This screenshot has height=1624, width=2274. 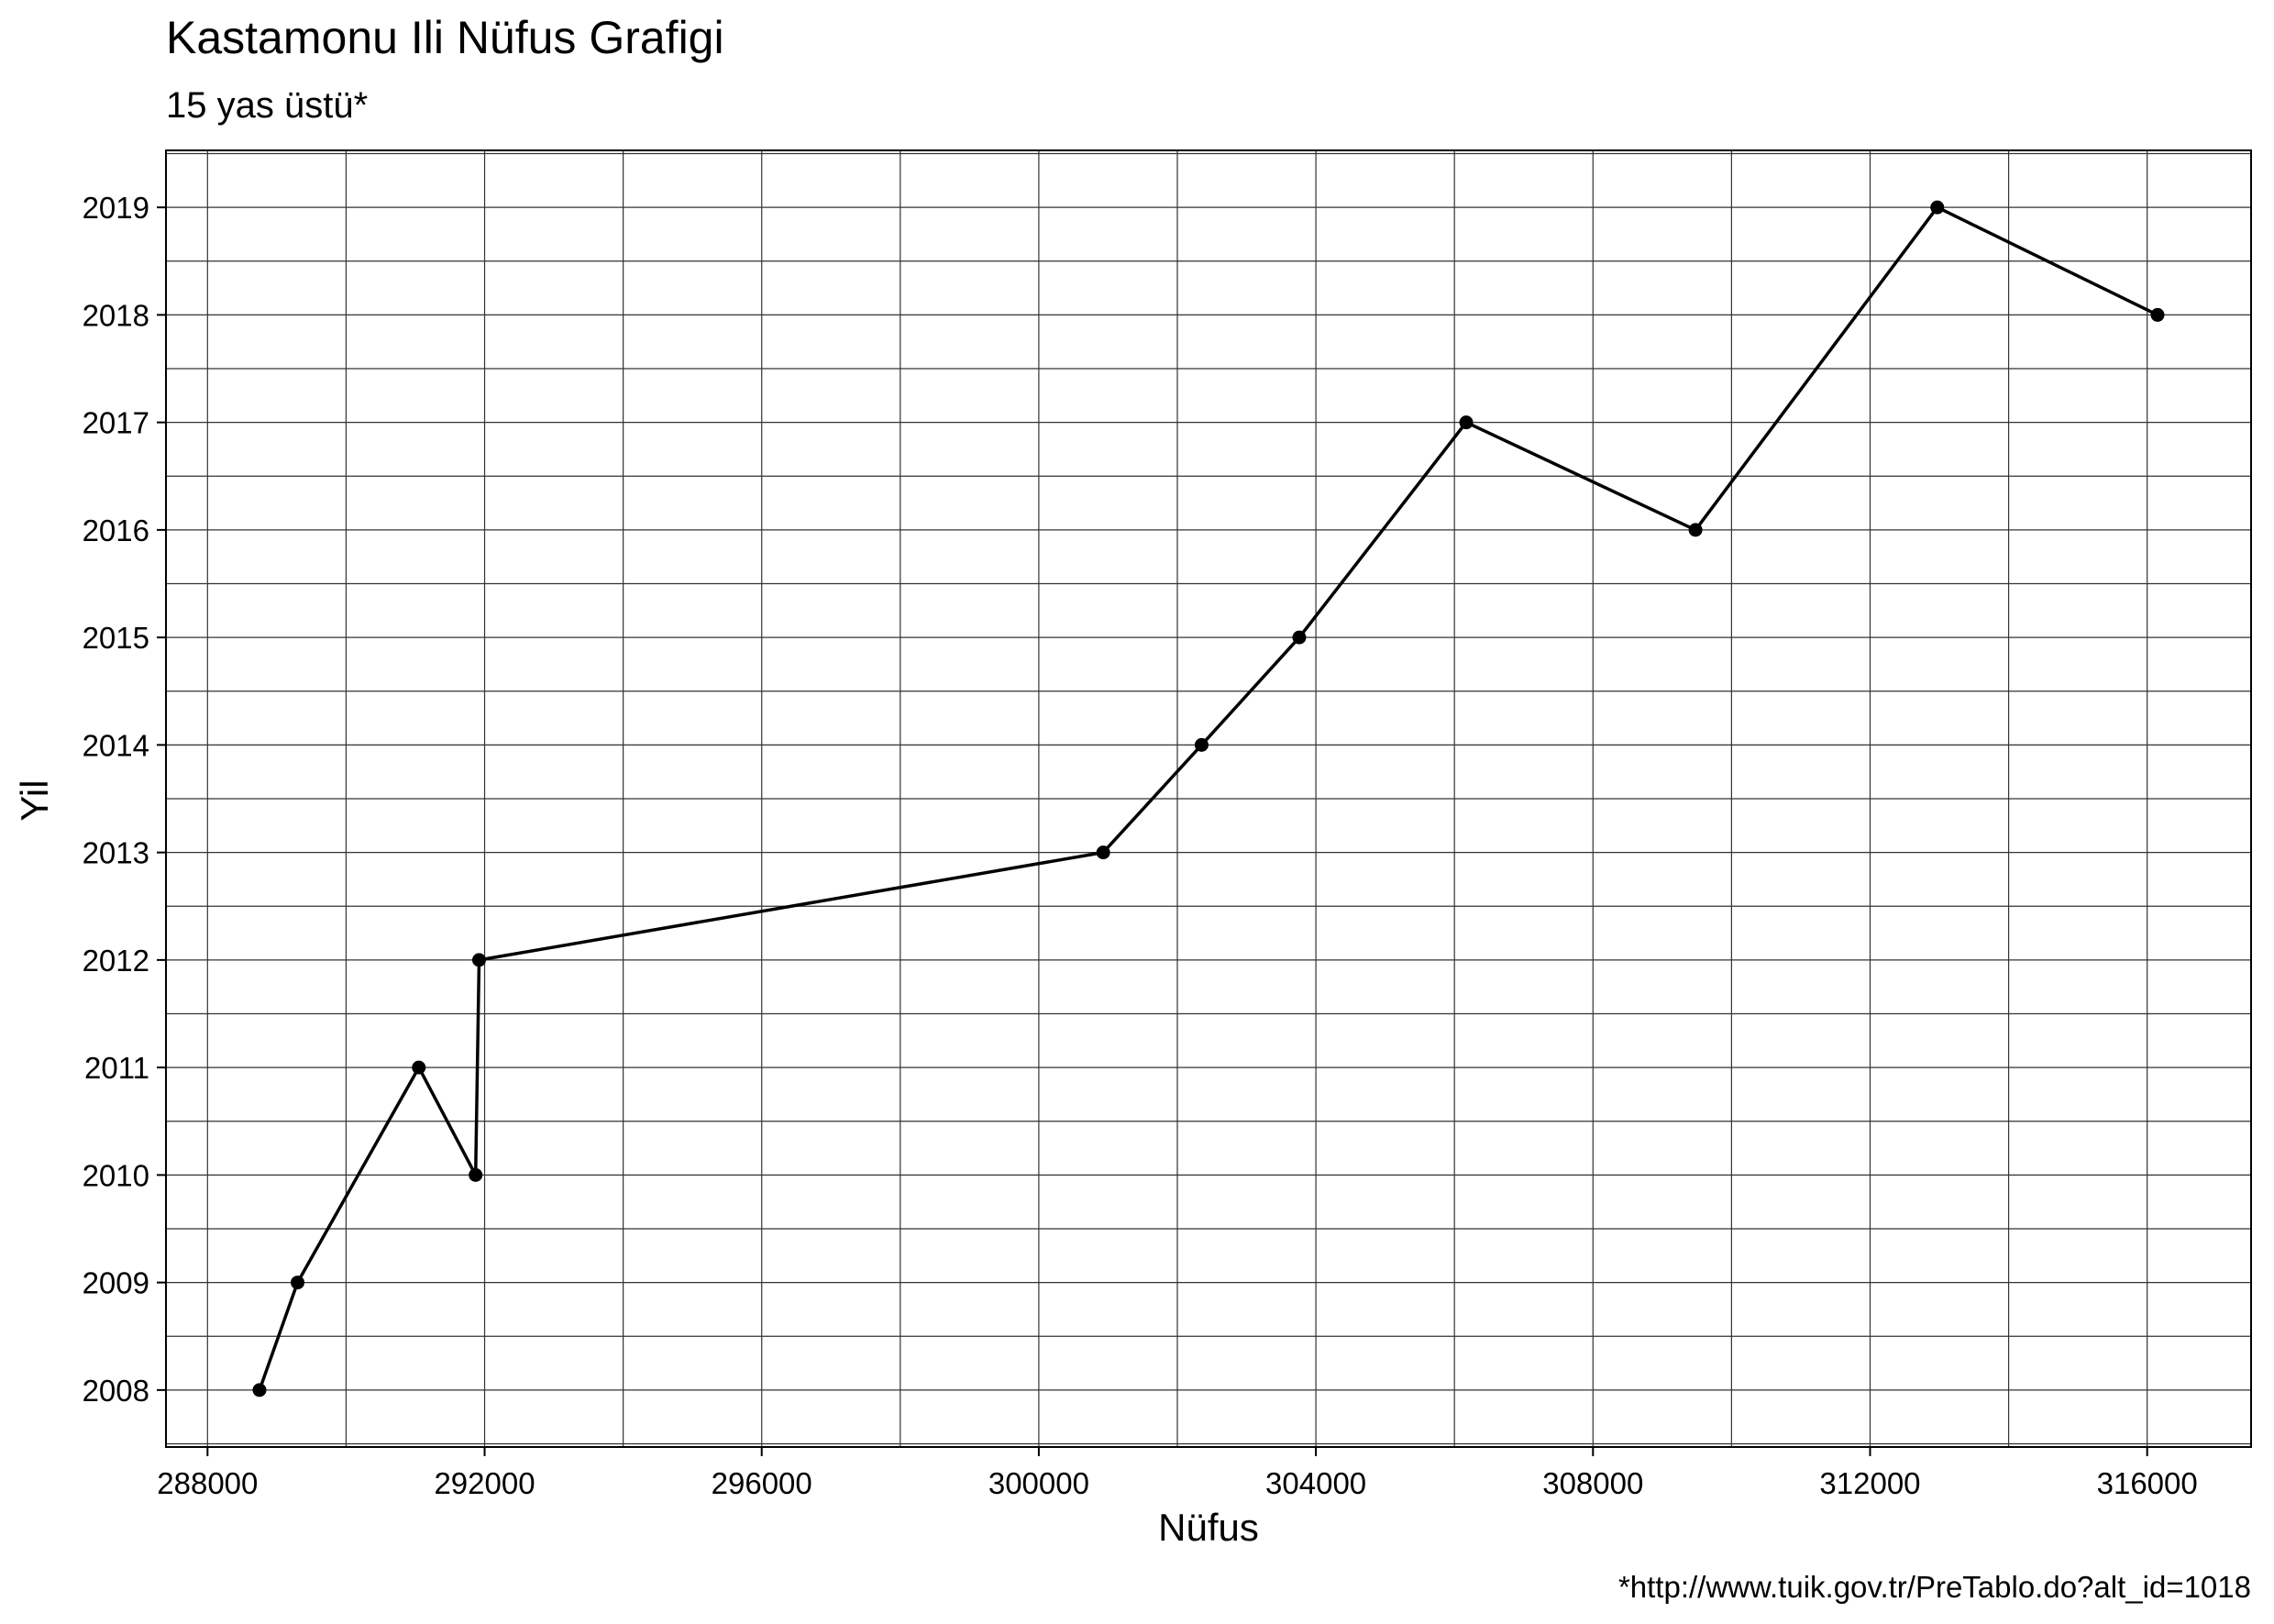 I want to click on x-tick-label: 304000, so click(x=1316, y=1483).